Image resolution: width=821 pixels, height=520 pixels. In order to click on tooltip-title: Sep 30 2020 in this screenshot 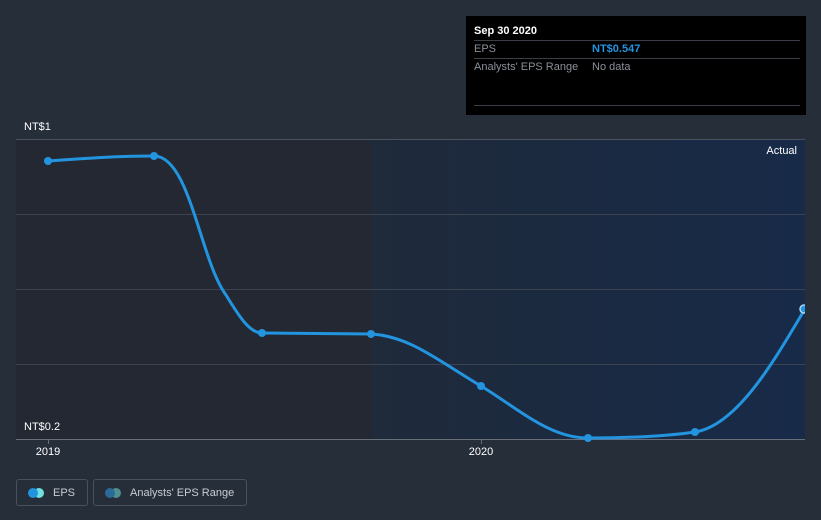, I will do `click(505, 31)`.